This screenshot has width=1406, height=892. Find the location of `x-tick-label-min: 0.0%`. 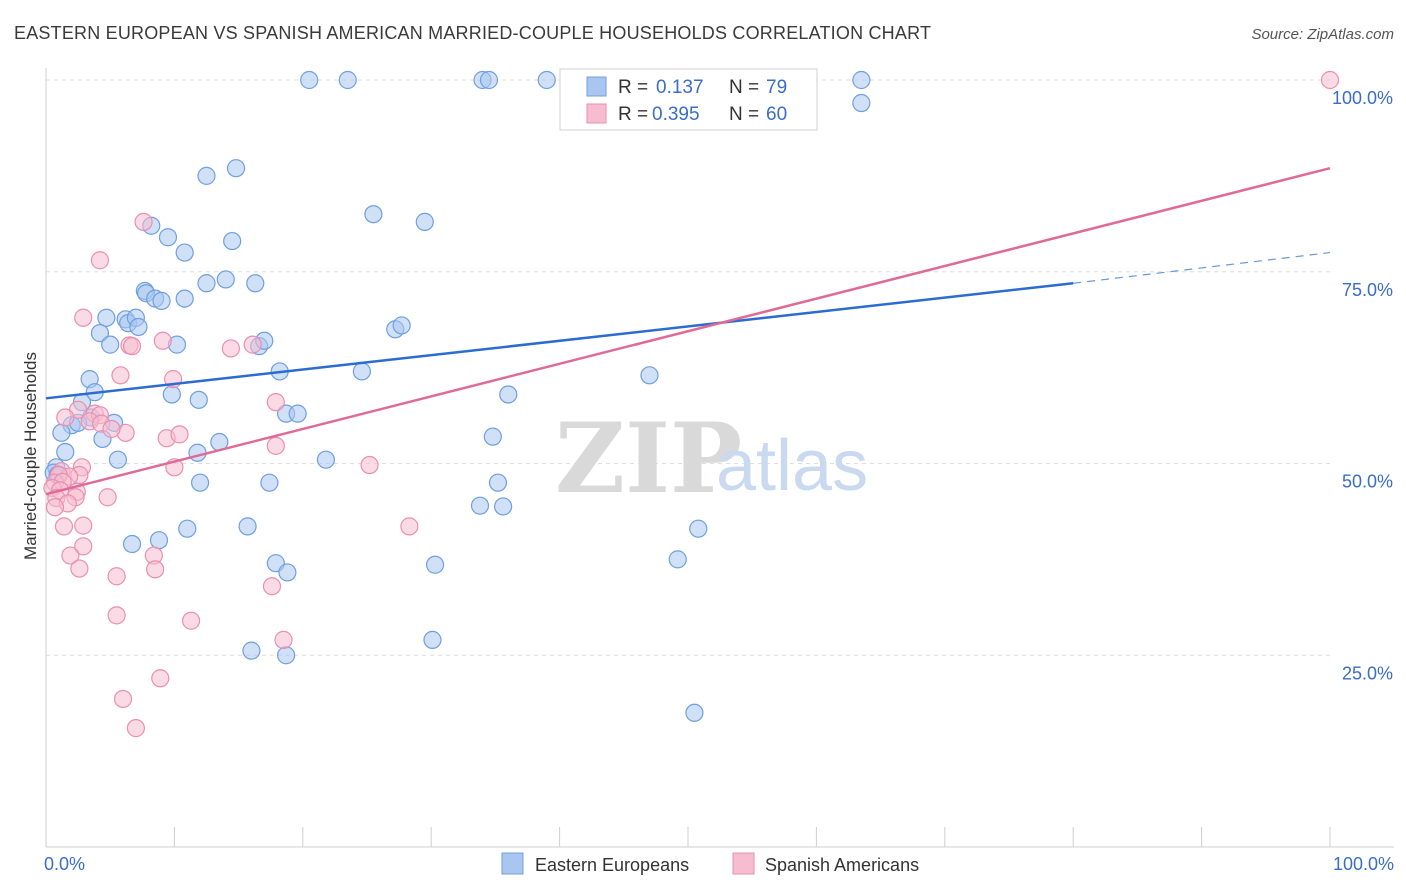

x-tick-label-min: 0.0% is located at coordinates (64, 864).